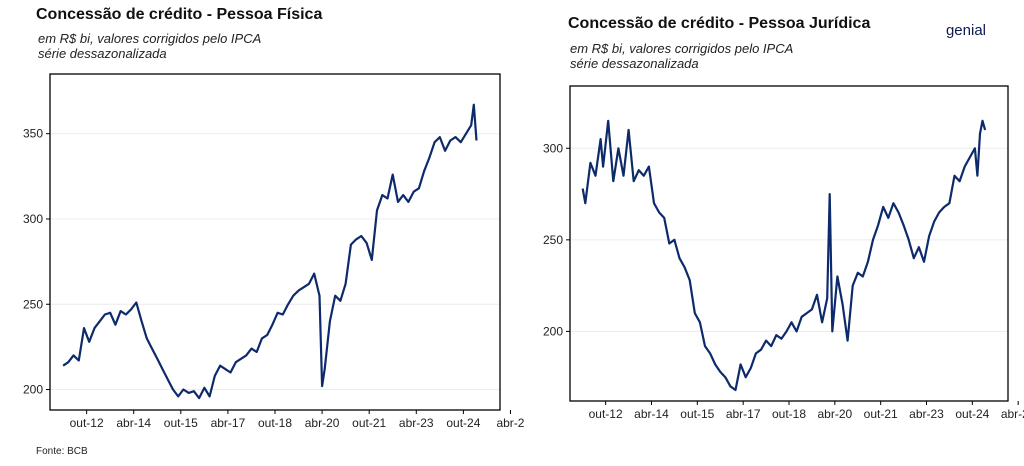  Describe the element at coordinates (416, 423) in the screenshot. I see `left-x-tick-label-7: abr-23` at that location.